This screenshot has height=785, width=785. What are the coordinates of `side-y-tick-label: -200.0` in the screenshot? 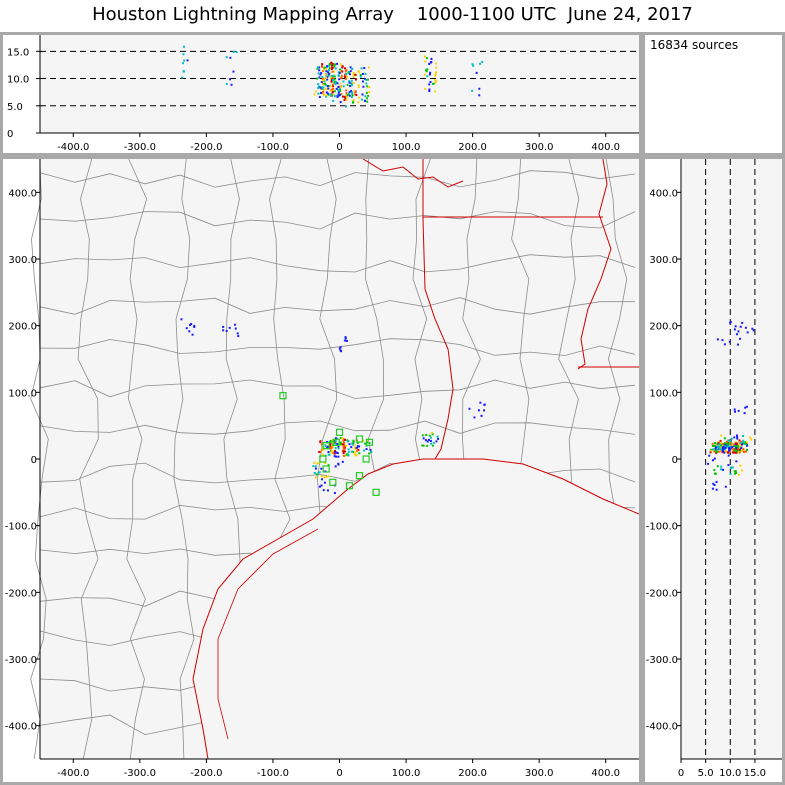 It's located at (662, 593).